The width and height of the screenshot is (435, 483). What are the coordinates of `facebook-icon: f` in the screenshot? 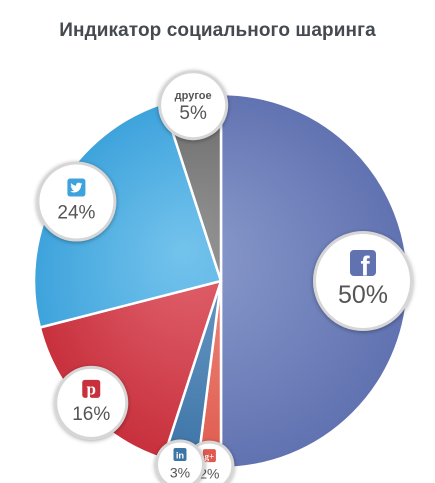 It's located at (363, 265).